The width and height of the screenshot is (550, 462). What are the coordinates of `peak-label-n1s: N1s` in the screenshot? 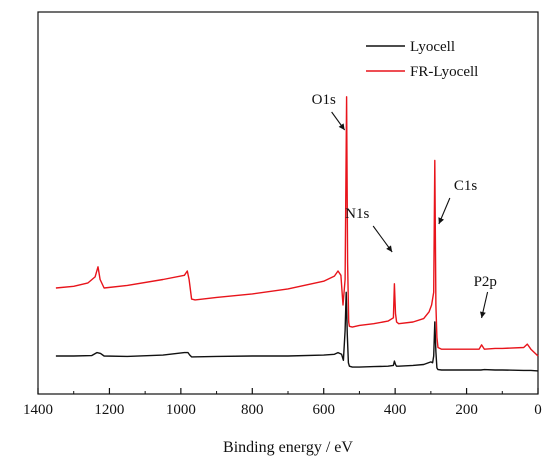 It's located at (357, 214).